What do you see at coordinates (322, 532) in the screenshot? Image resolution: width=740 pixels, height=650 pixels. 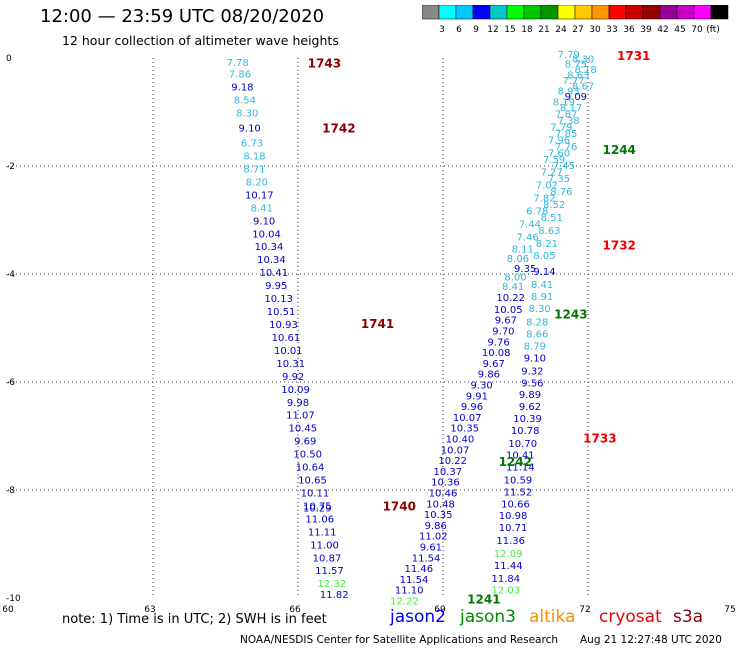 I see `wave-height-point: 11.11` at bounding box center [322, 532].